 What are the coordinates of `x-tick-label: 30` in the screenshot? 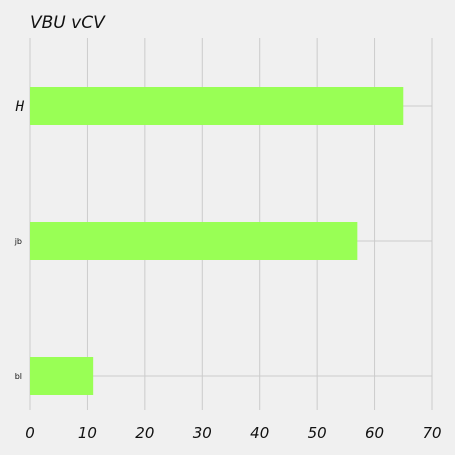 It's located at (202, 433).